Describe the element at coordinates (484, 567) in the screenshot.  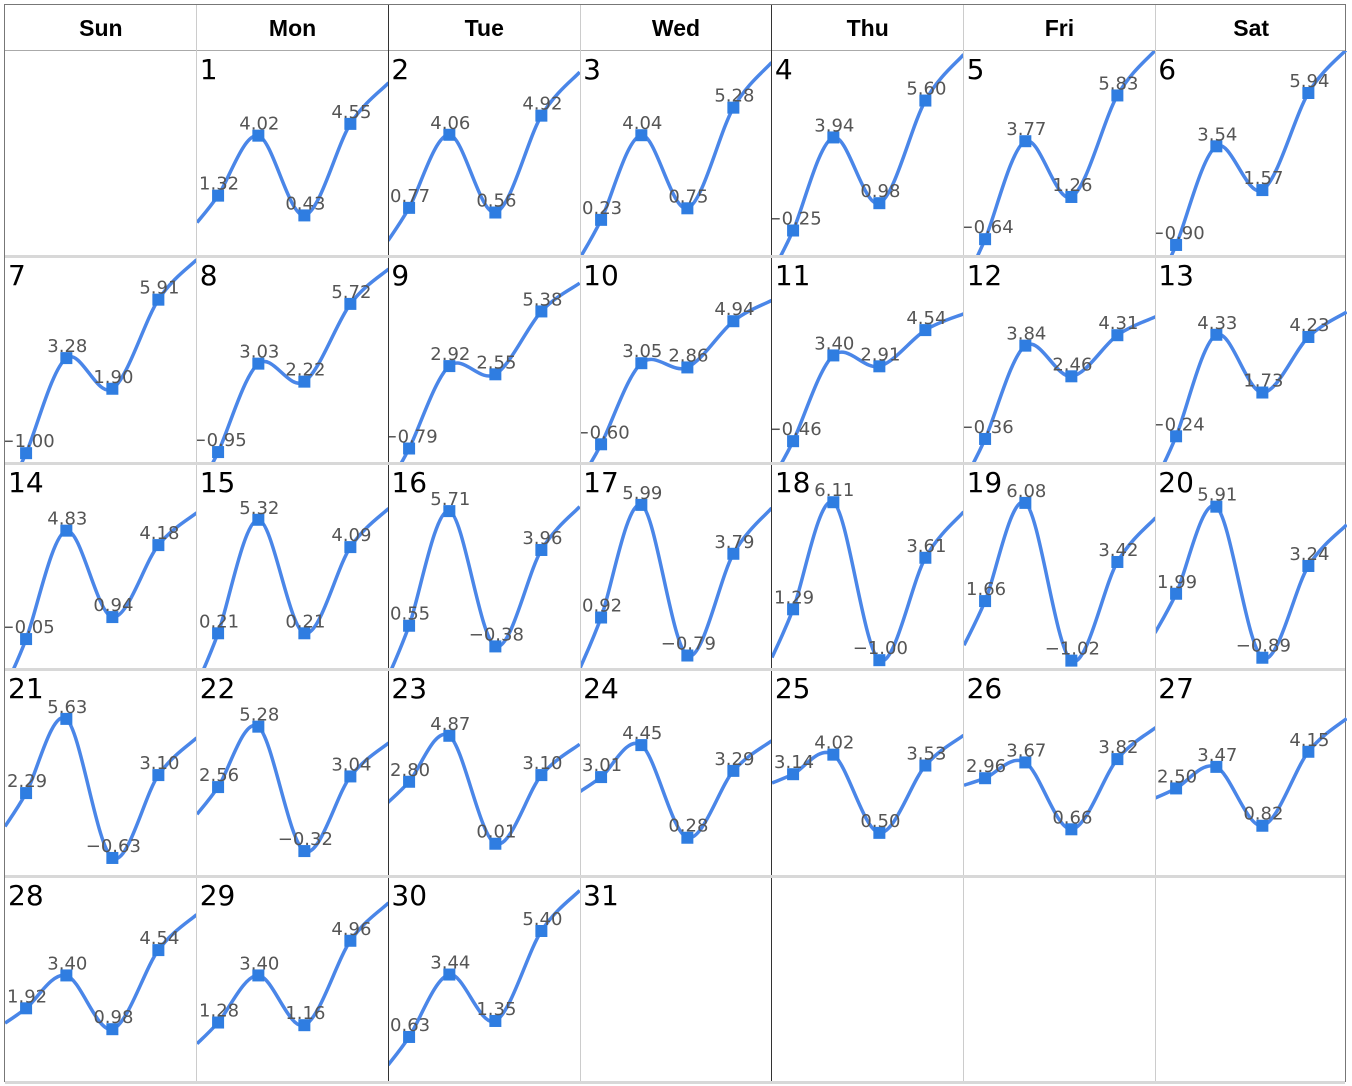
I see `day-cell: 16 0.55 5.71 −0.38 3.96` at that location.